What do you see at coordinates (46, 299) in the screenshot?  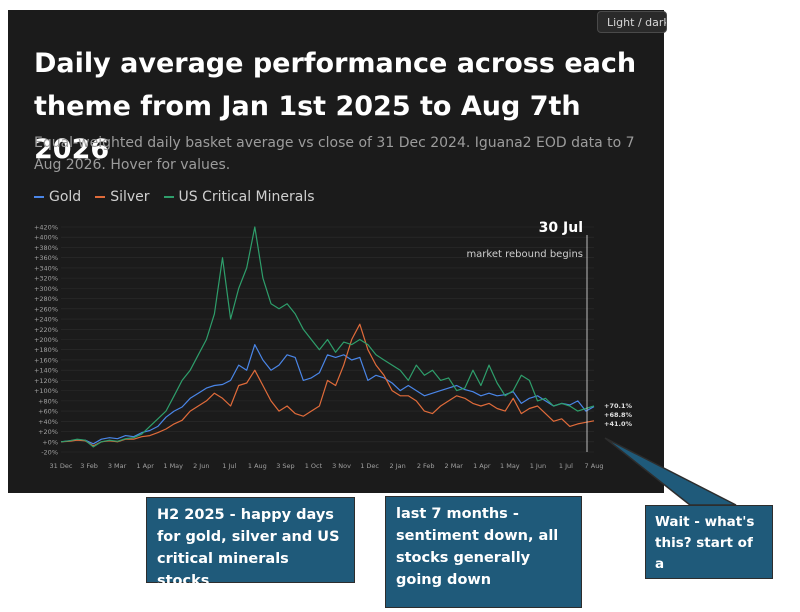 I see `y-tick-label: +280%` at bounding box center [46, 299].